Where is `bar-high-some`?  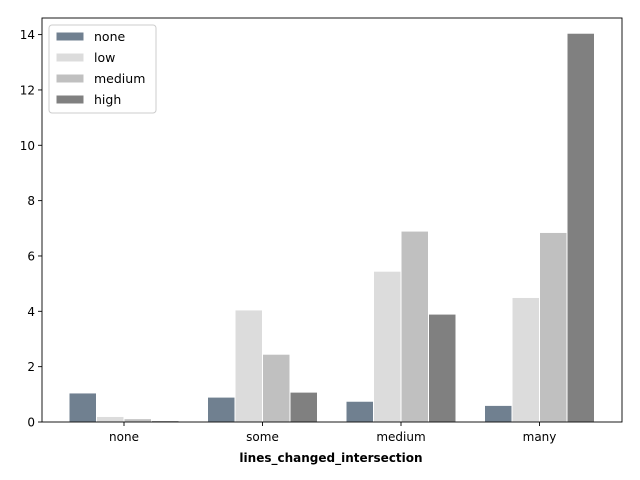 bar-high-some is located at coordinates (303, 407).